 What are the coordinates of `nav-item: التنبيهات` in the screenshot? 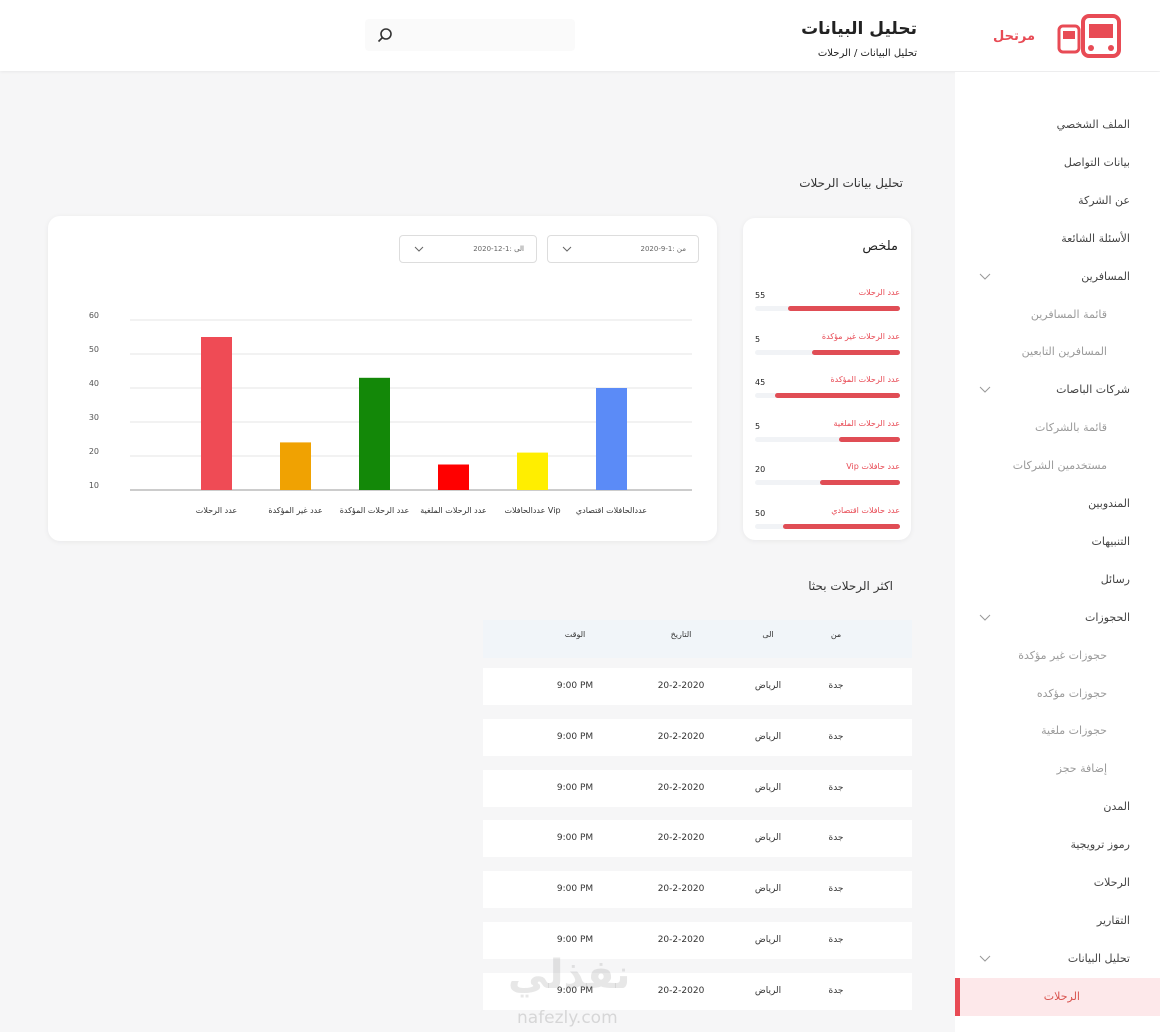 It's located at (1057, 542).